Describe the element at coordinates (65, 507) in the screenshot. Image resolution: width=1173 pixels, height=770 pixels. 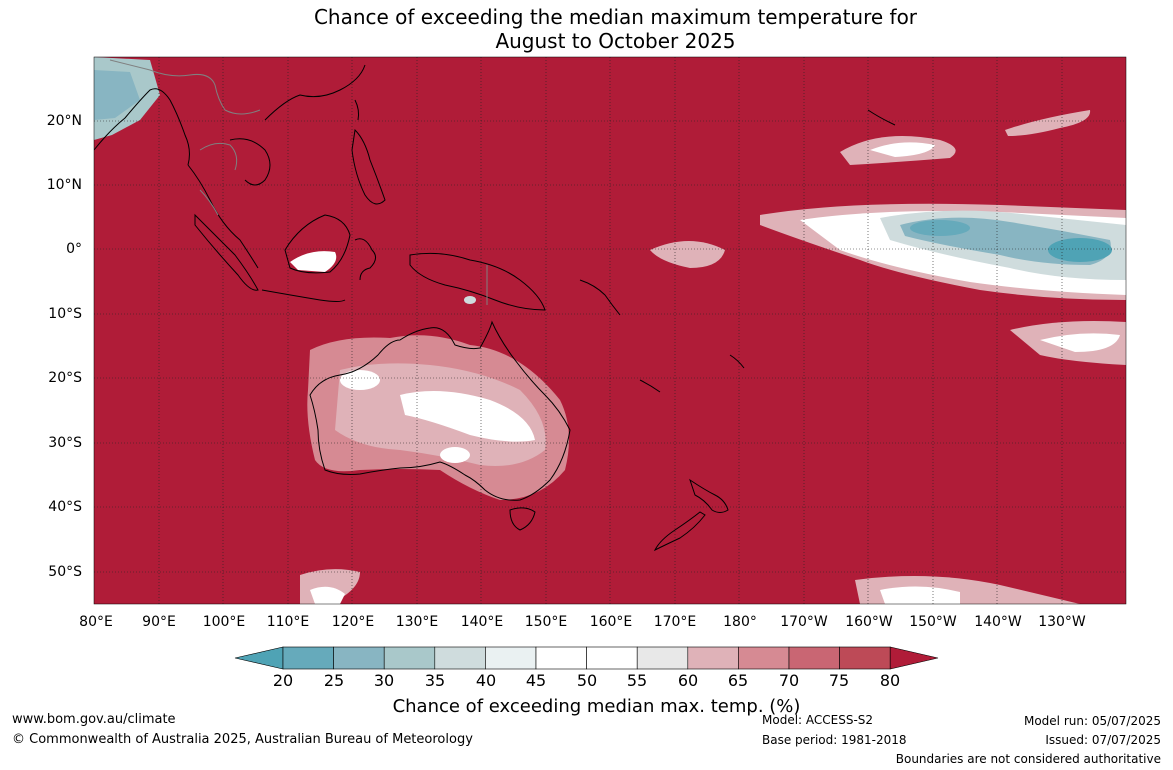
I see `lat-label: 40°S` at that location.